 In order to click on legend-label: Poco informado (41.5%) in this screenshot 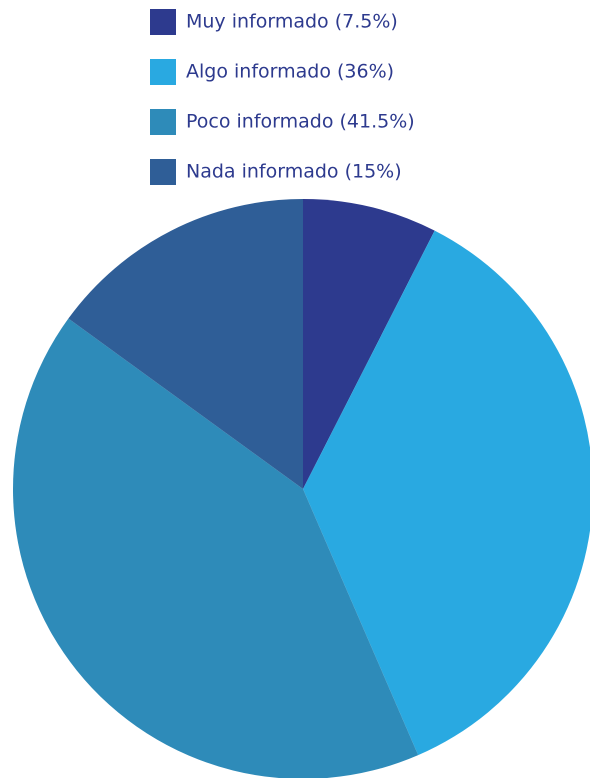, I will do `click(300, 122)`.